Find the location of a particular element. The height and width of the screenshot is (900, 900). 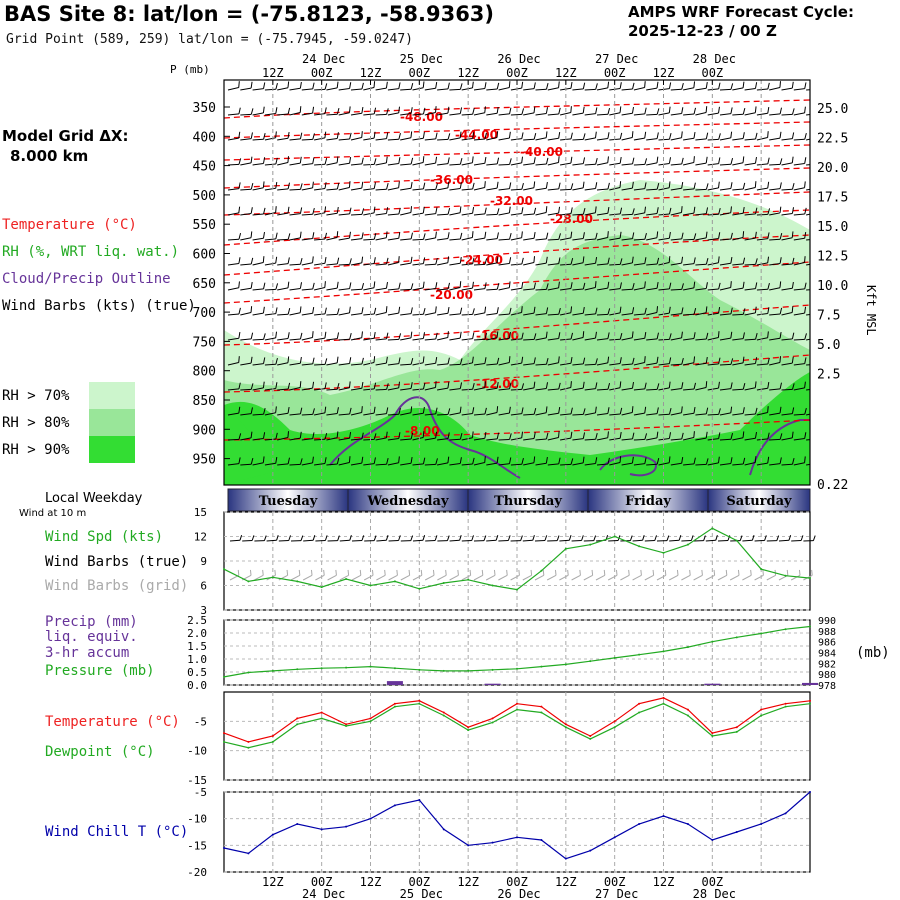

temp-contour-label: -40.00 is located at coordinates (541, 152).